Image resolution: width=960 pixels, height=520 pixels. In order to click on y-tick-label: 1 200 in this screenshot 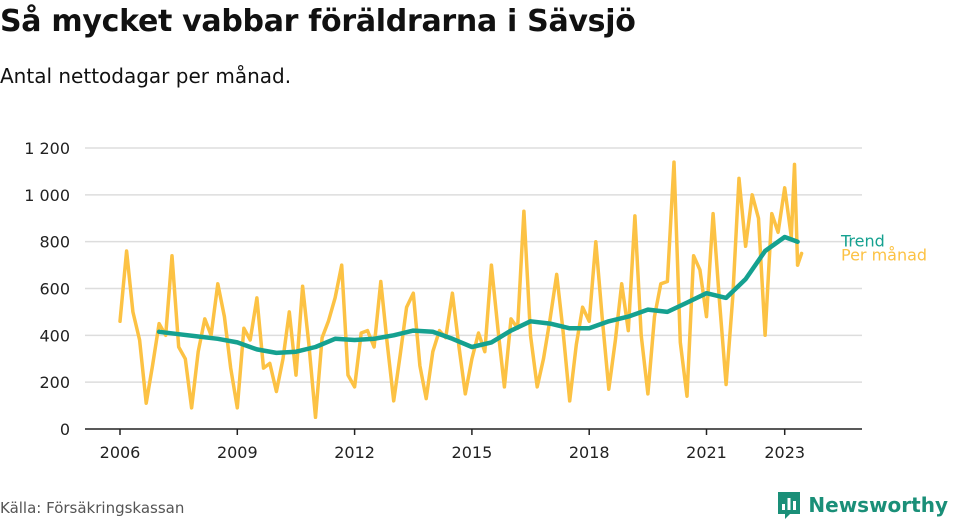, I will do `click(47, 148)`.